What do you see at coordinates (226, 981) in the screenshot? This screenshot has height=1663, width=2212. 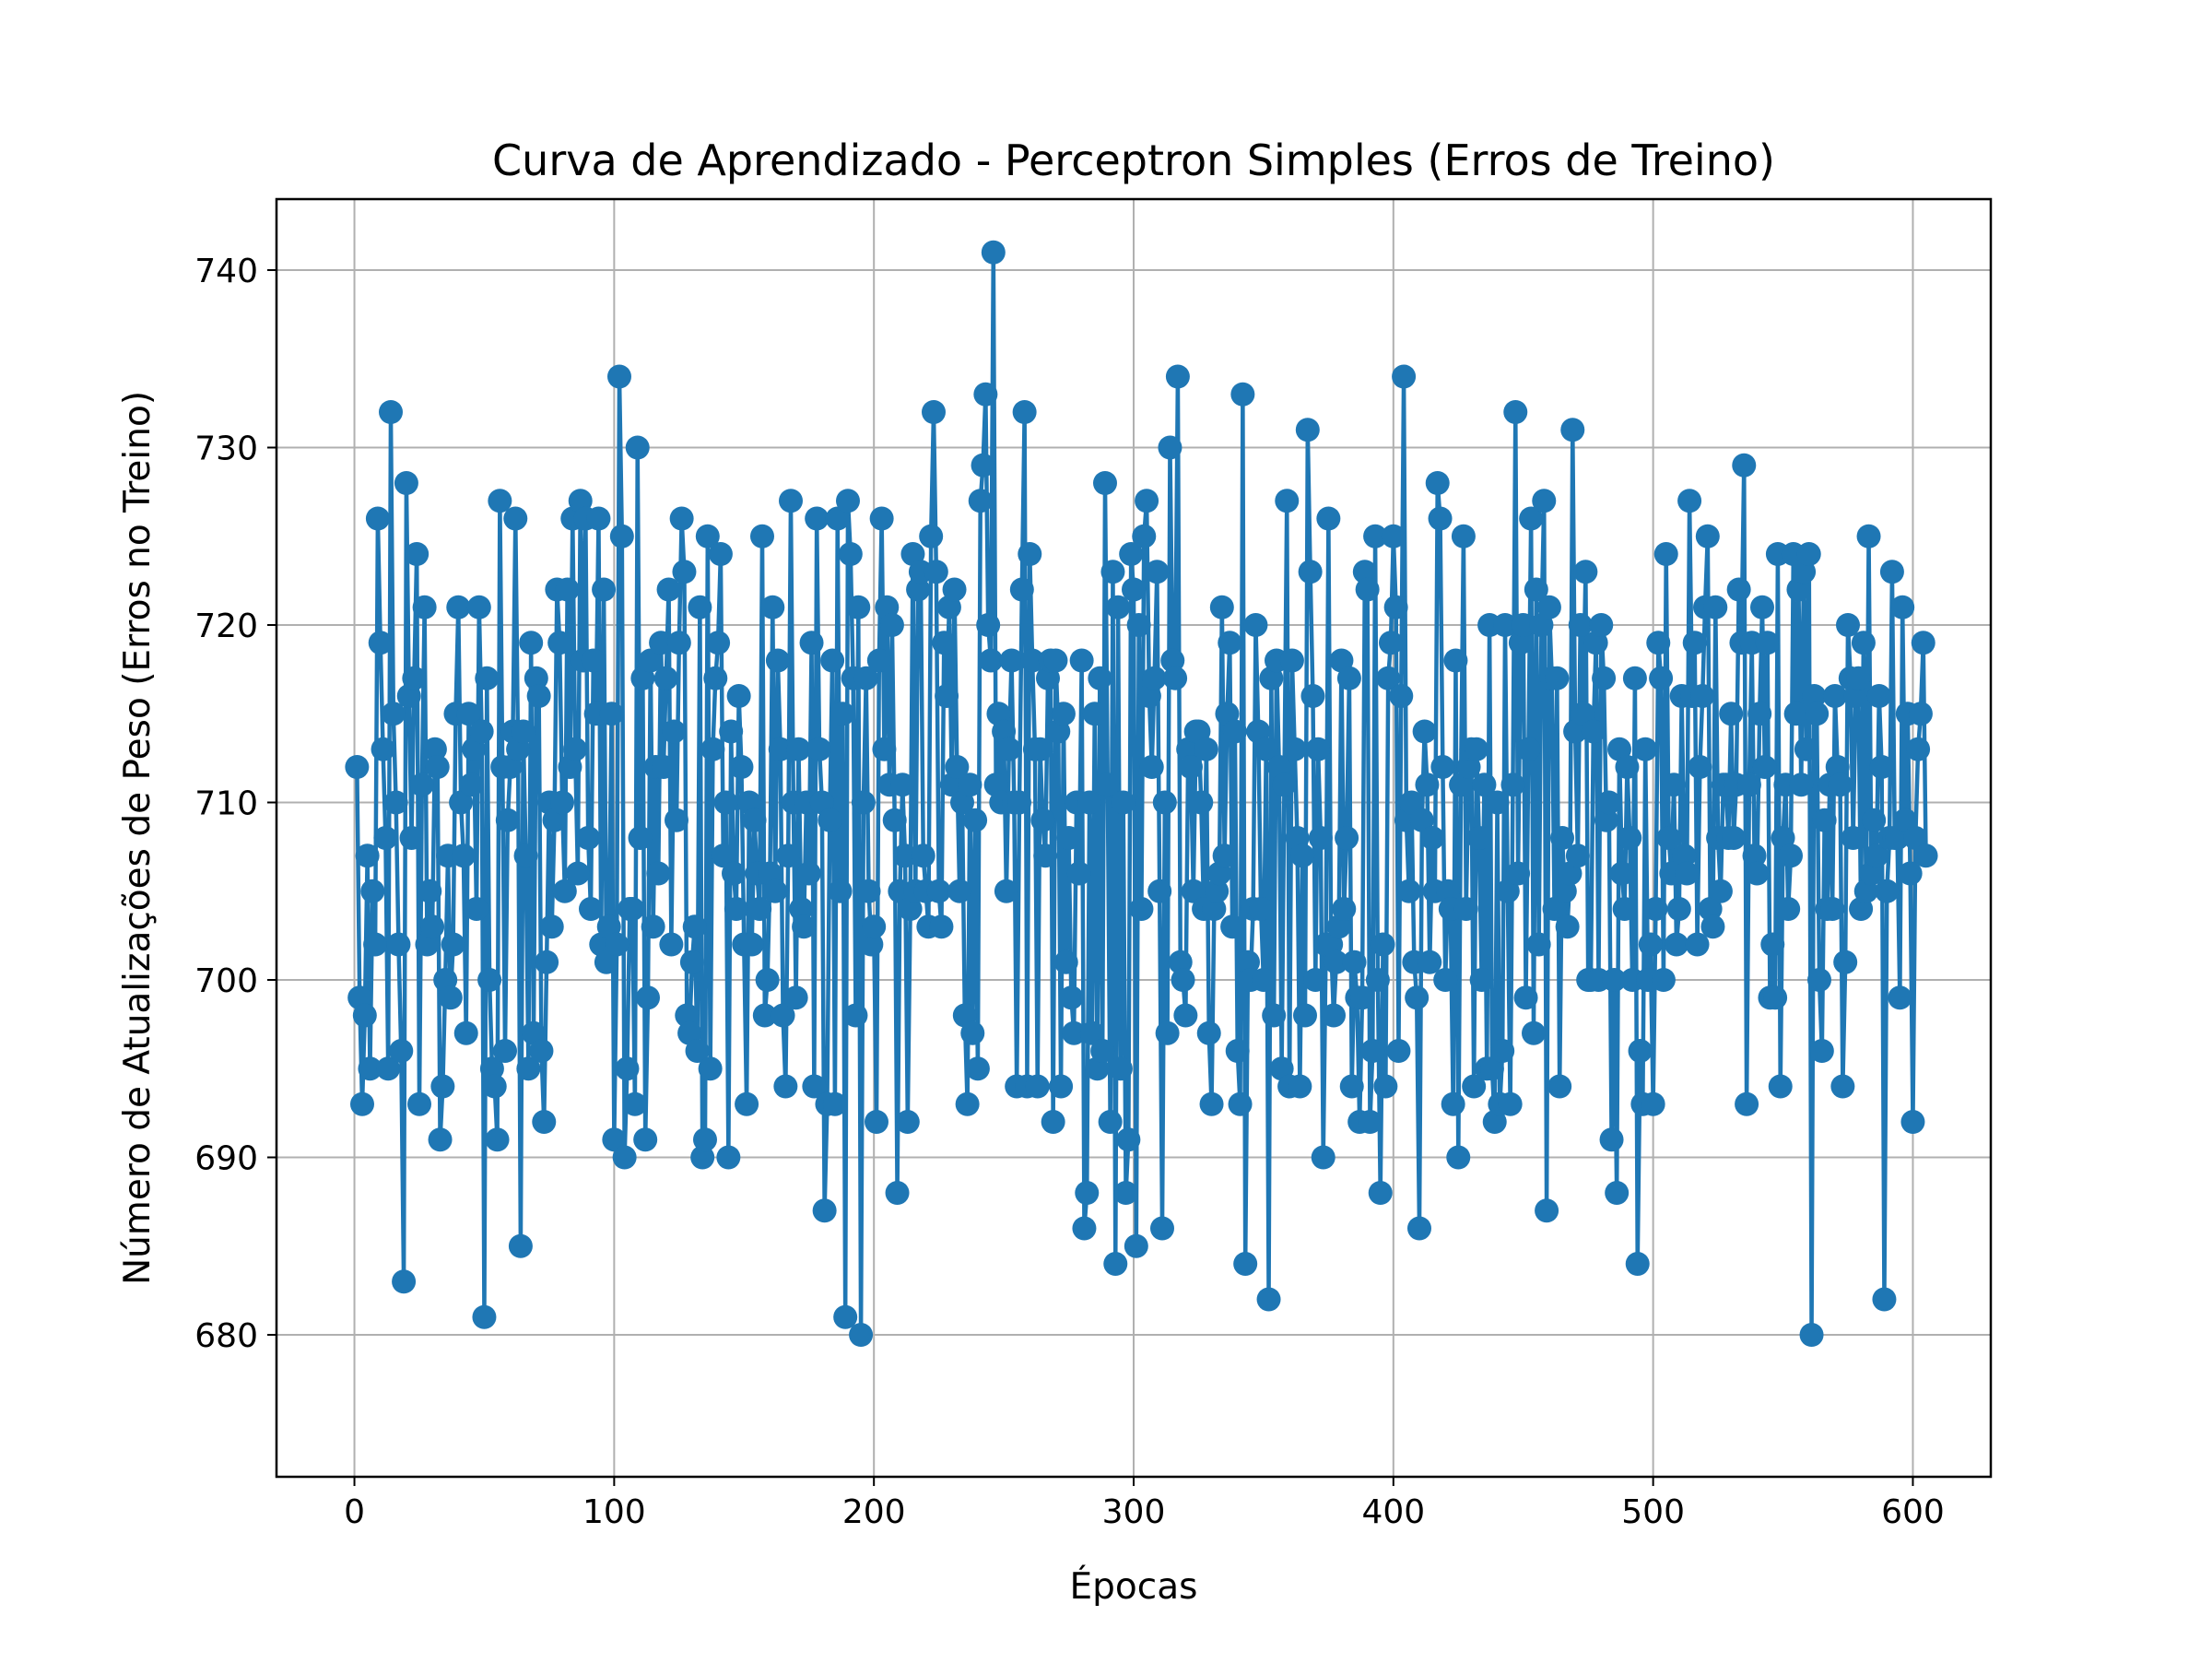 I see `y-tick-label: 700` at bounding box center [226, 981].